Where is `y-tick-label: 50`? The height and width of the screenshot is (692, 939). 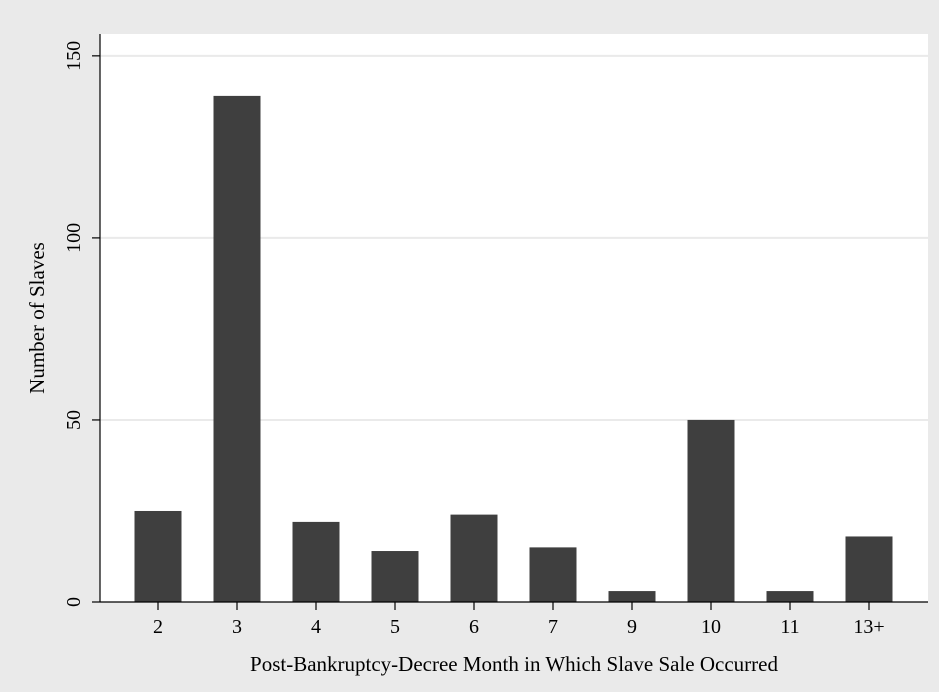
y-tick-label: 50 is located at coordinates (74, 420).